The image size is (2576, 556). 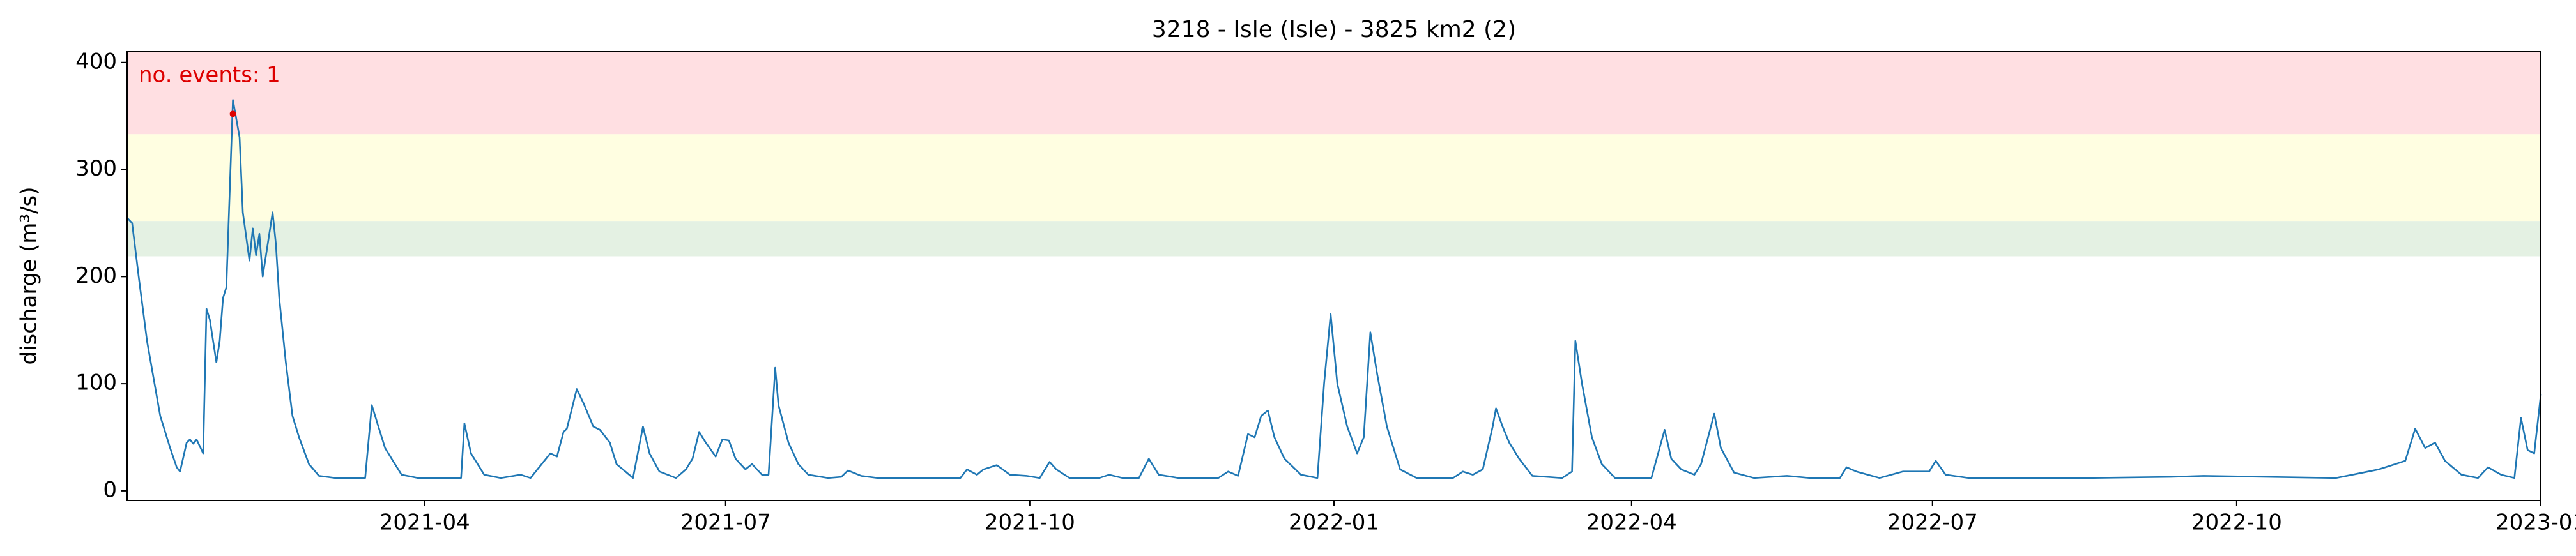 What do you see at coordinates (1334, 523) in the screenshot?
I see `x-tick-label: 2022-01` at bounding box center [1334, 523].